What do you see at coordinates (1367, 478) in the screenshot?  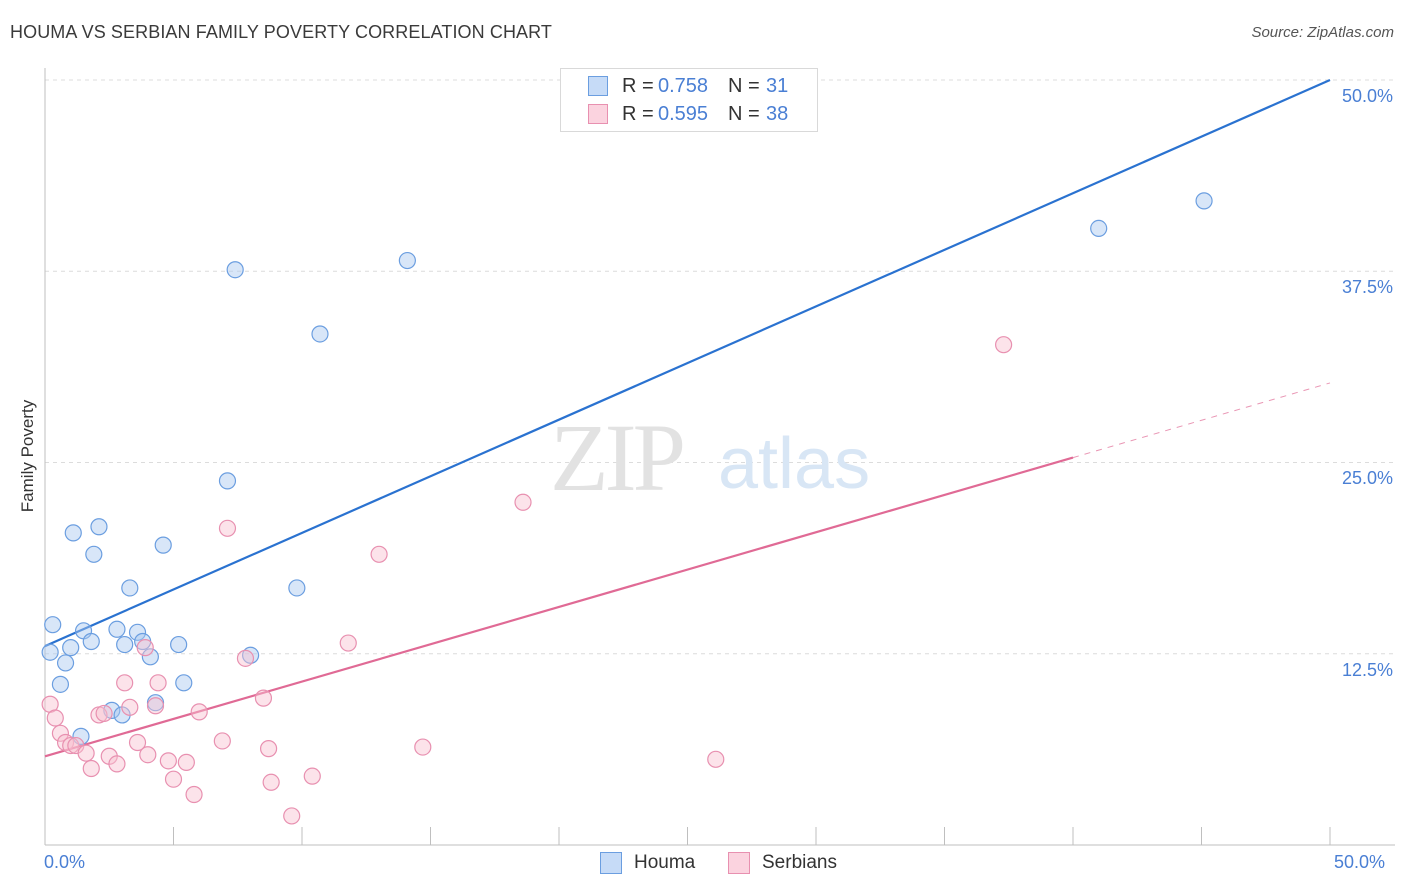 I see `y-tick-label: 25.0%` at bounding box center [1367, 478].